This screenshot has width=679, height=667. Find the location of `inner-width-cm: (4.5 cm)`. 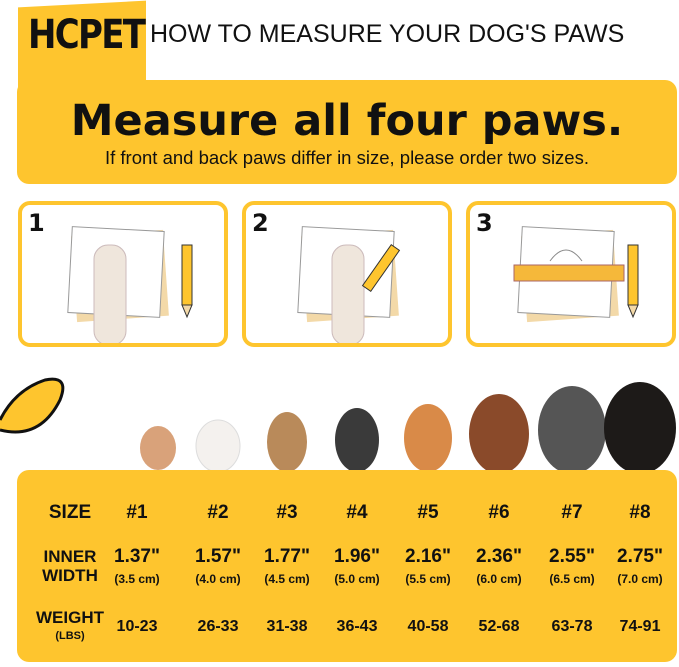

inner-width-cm: (4.5 cm) is located at coordinates (287, 579).